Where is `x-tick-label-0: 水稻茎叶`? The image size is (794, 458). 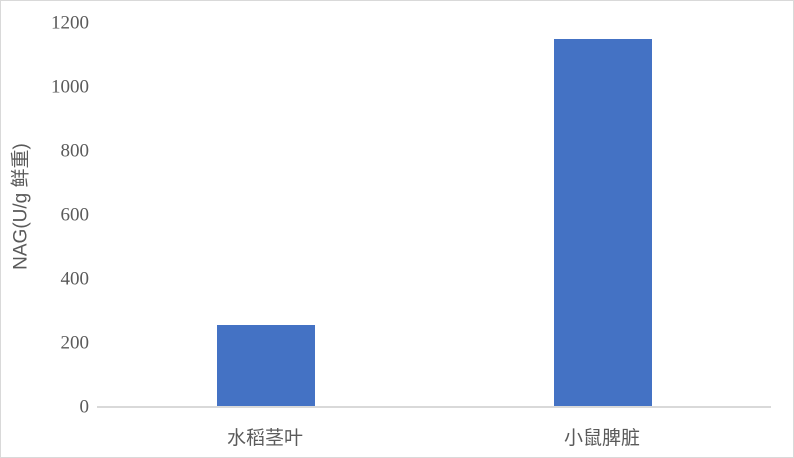 x-tick-label-0: 水稻茎叶 is located at coordinates (265, 438).